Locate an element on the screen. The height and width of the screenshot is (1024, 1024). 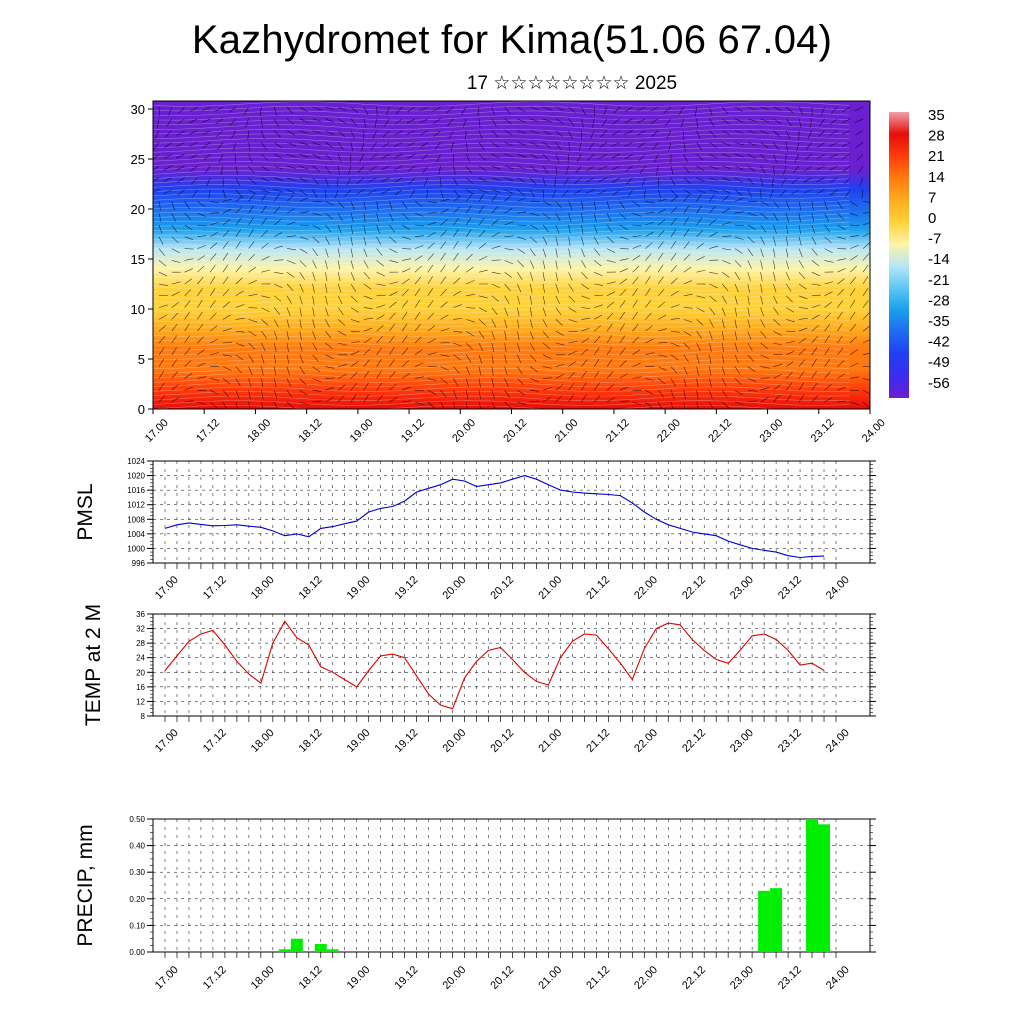
colorbar-label: -49 is located at coordinates (939, 362).